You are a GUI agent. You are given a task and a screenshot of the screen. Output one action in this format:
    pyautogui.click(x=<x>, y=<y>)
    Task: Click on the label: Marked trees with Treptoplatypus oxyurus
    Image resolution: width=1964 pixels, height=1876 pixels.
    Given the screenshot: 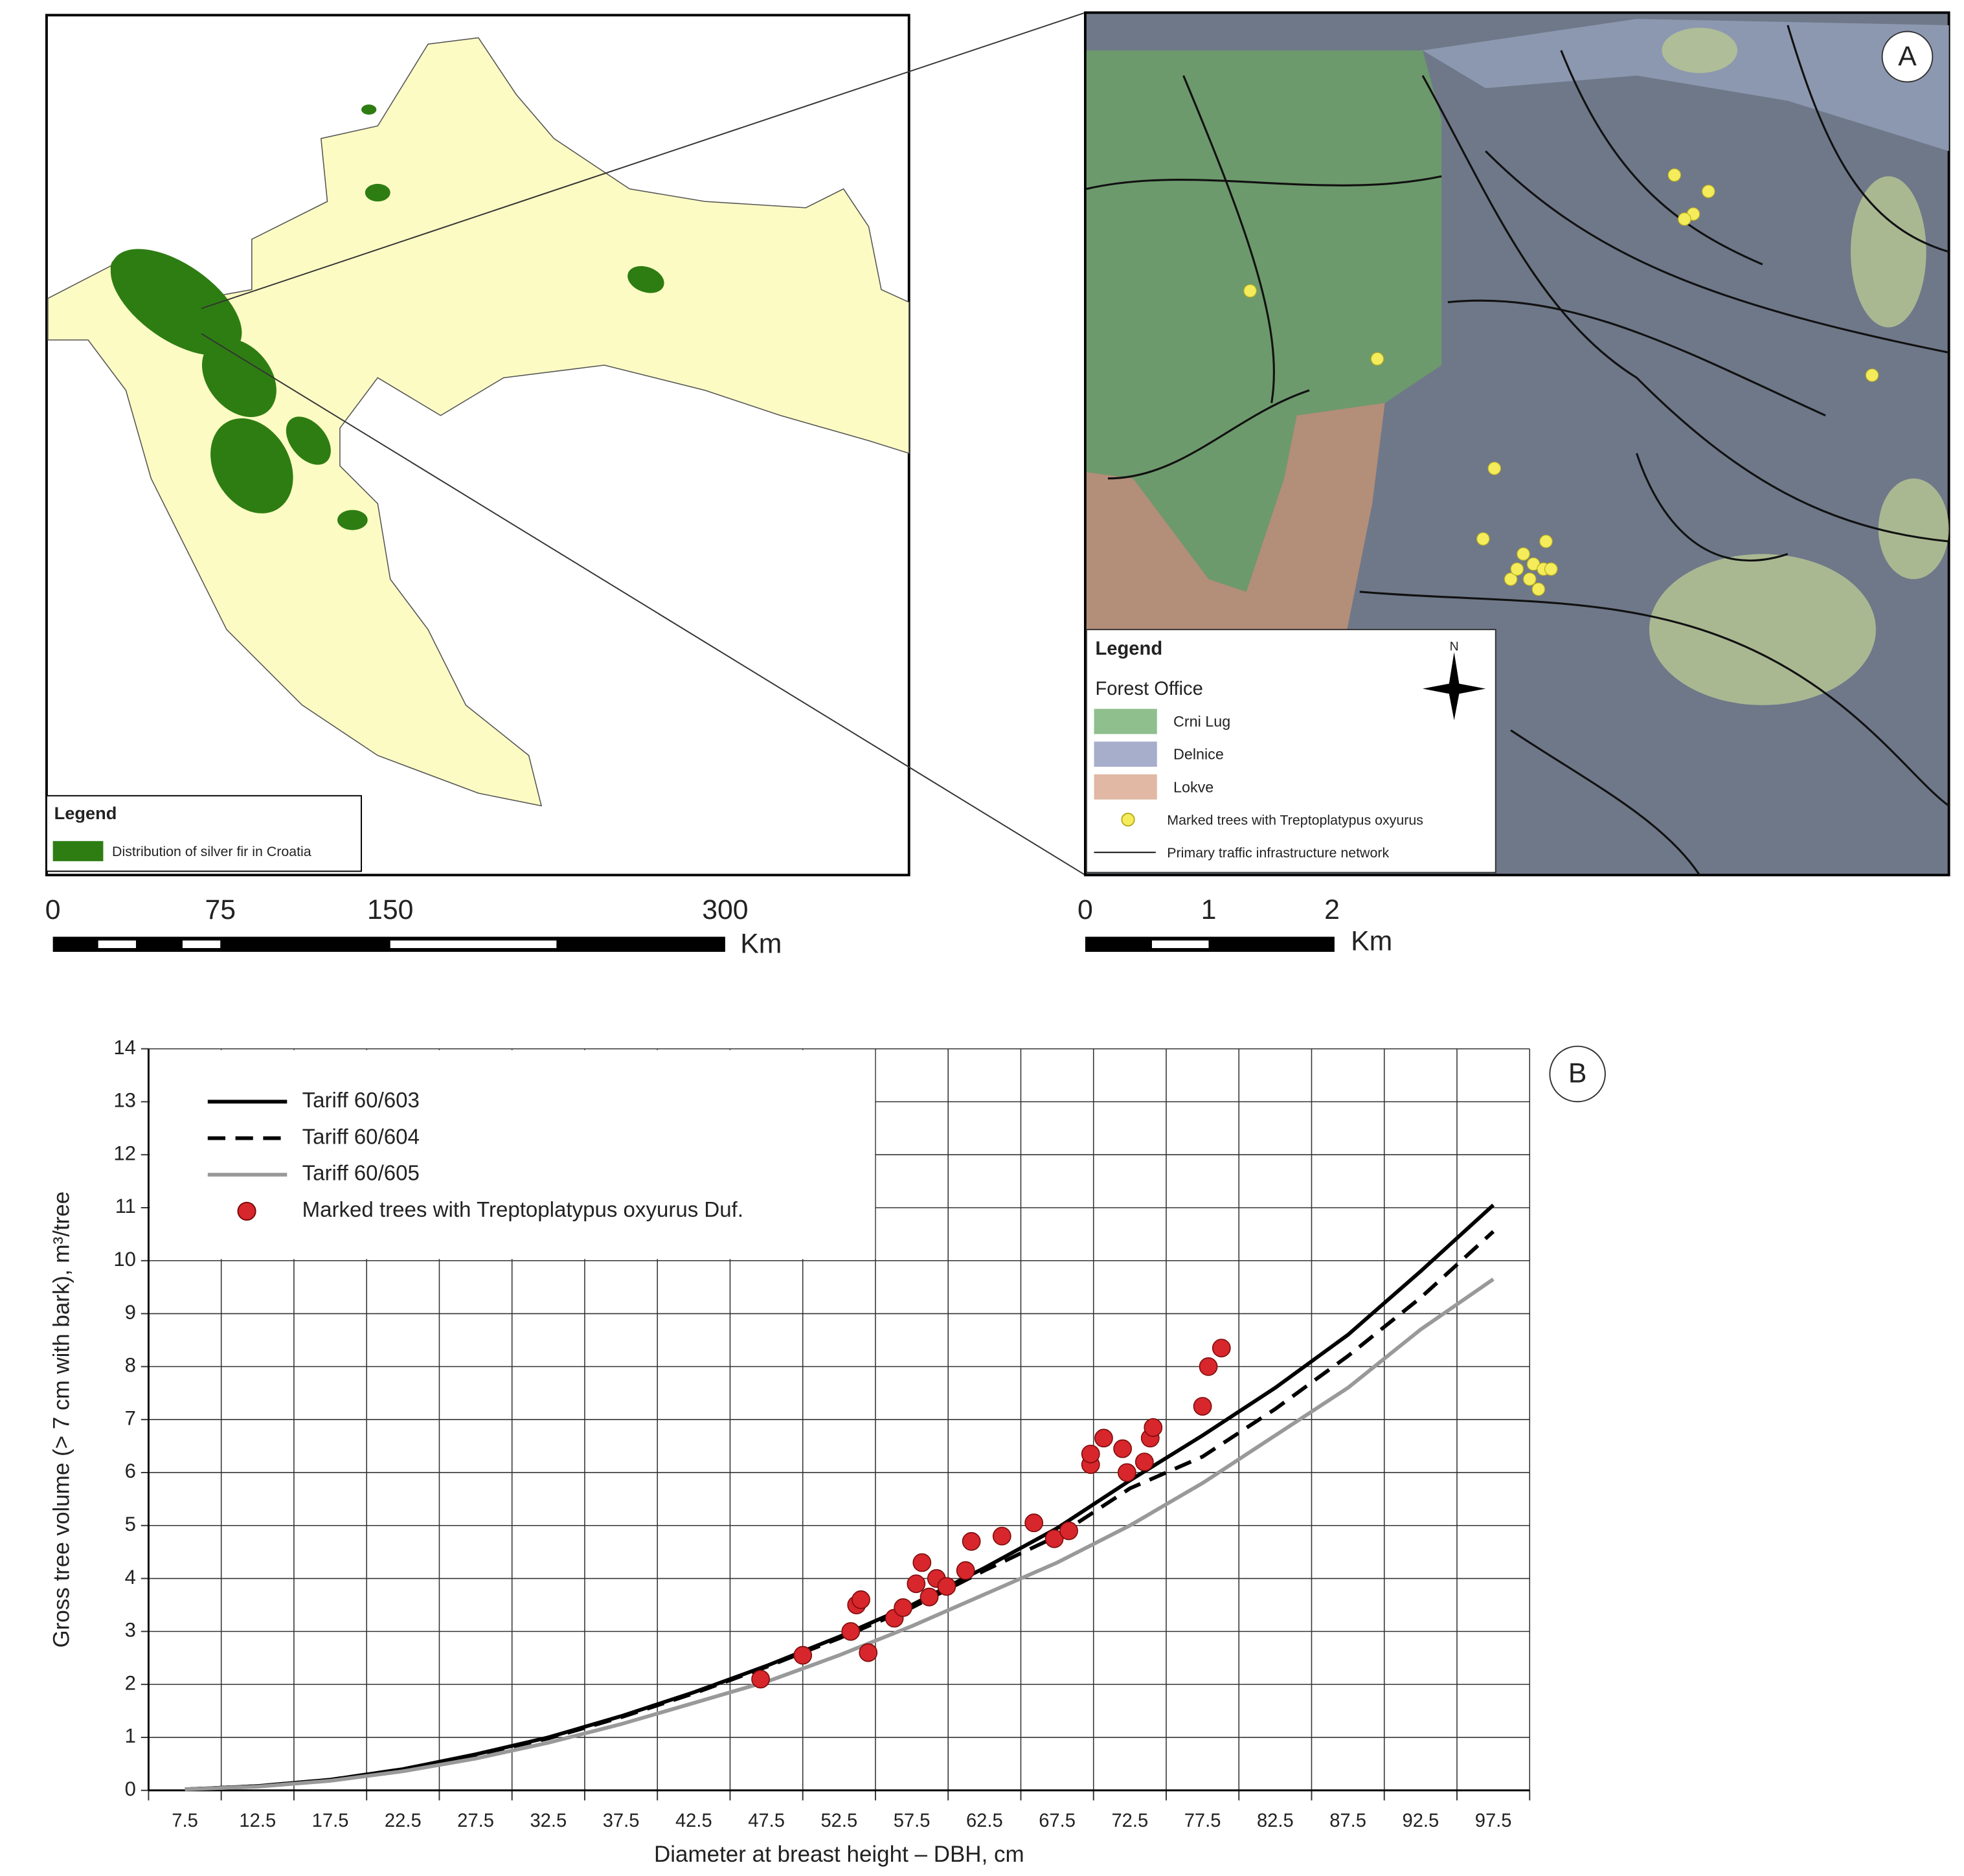 What is the action you would take?
    pyautogui.click(x=1295, y=820)
    